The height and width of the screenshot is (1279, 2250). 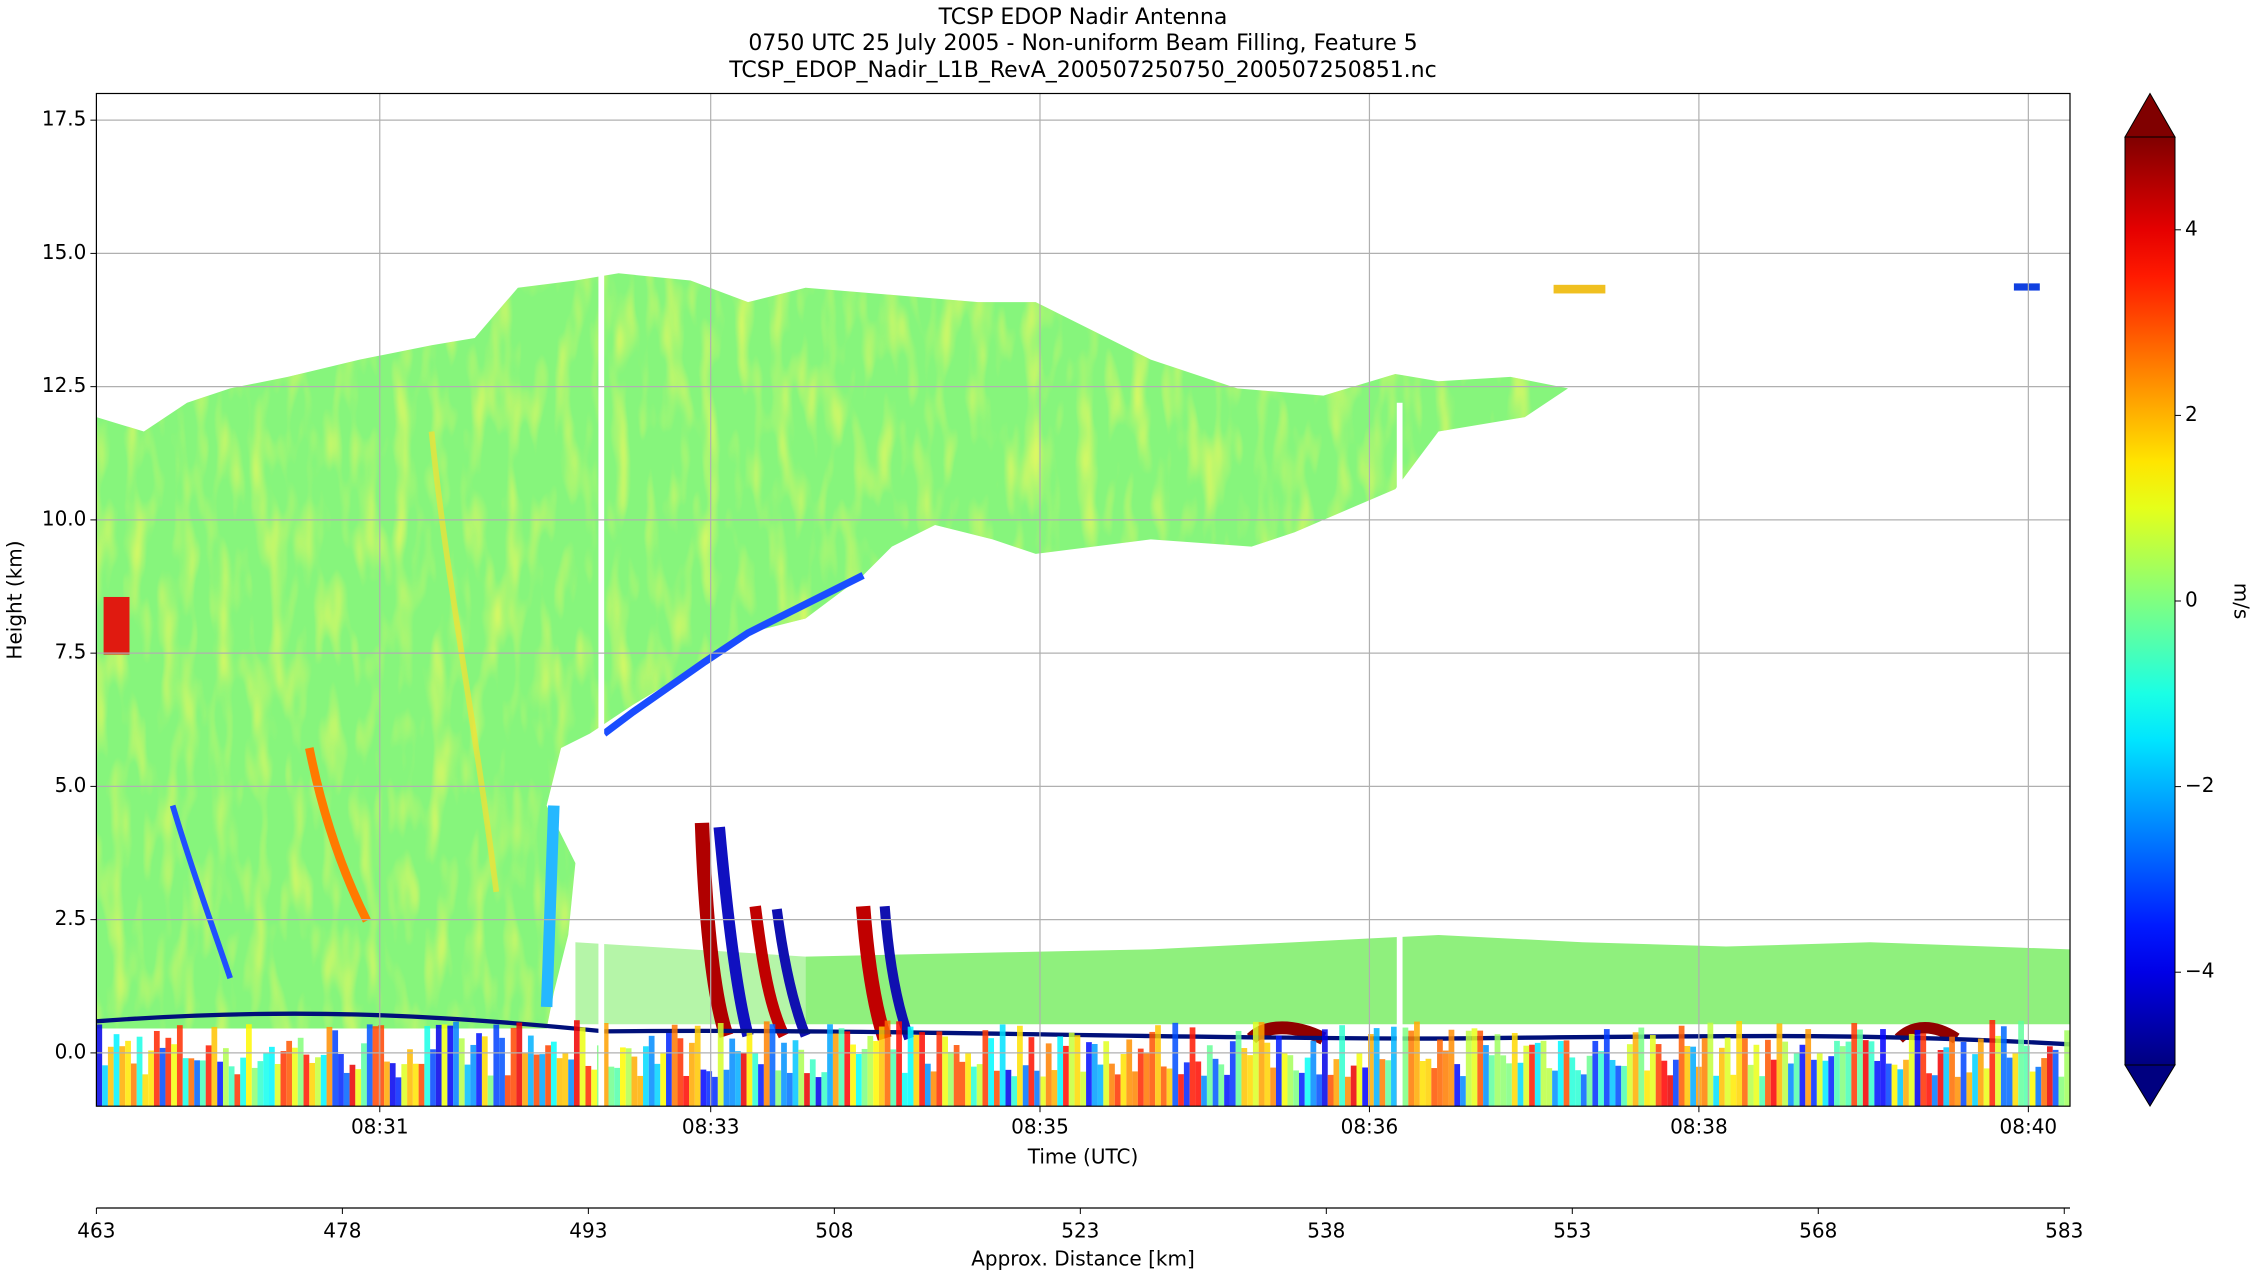 What do you see at coordinates (2240, 601) in the screenshot?
I see `colorbar-label: m/s` at bounding box center [2240, 601].